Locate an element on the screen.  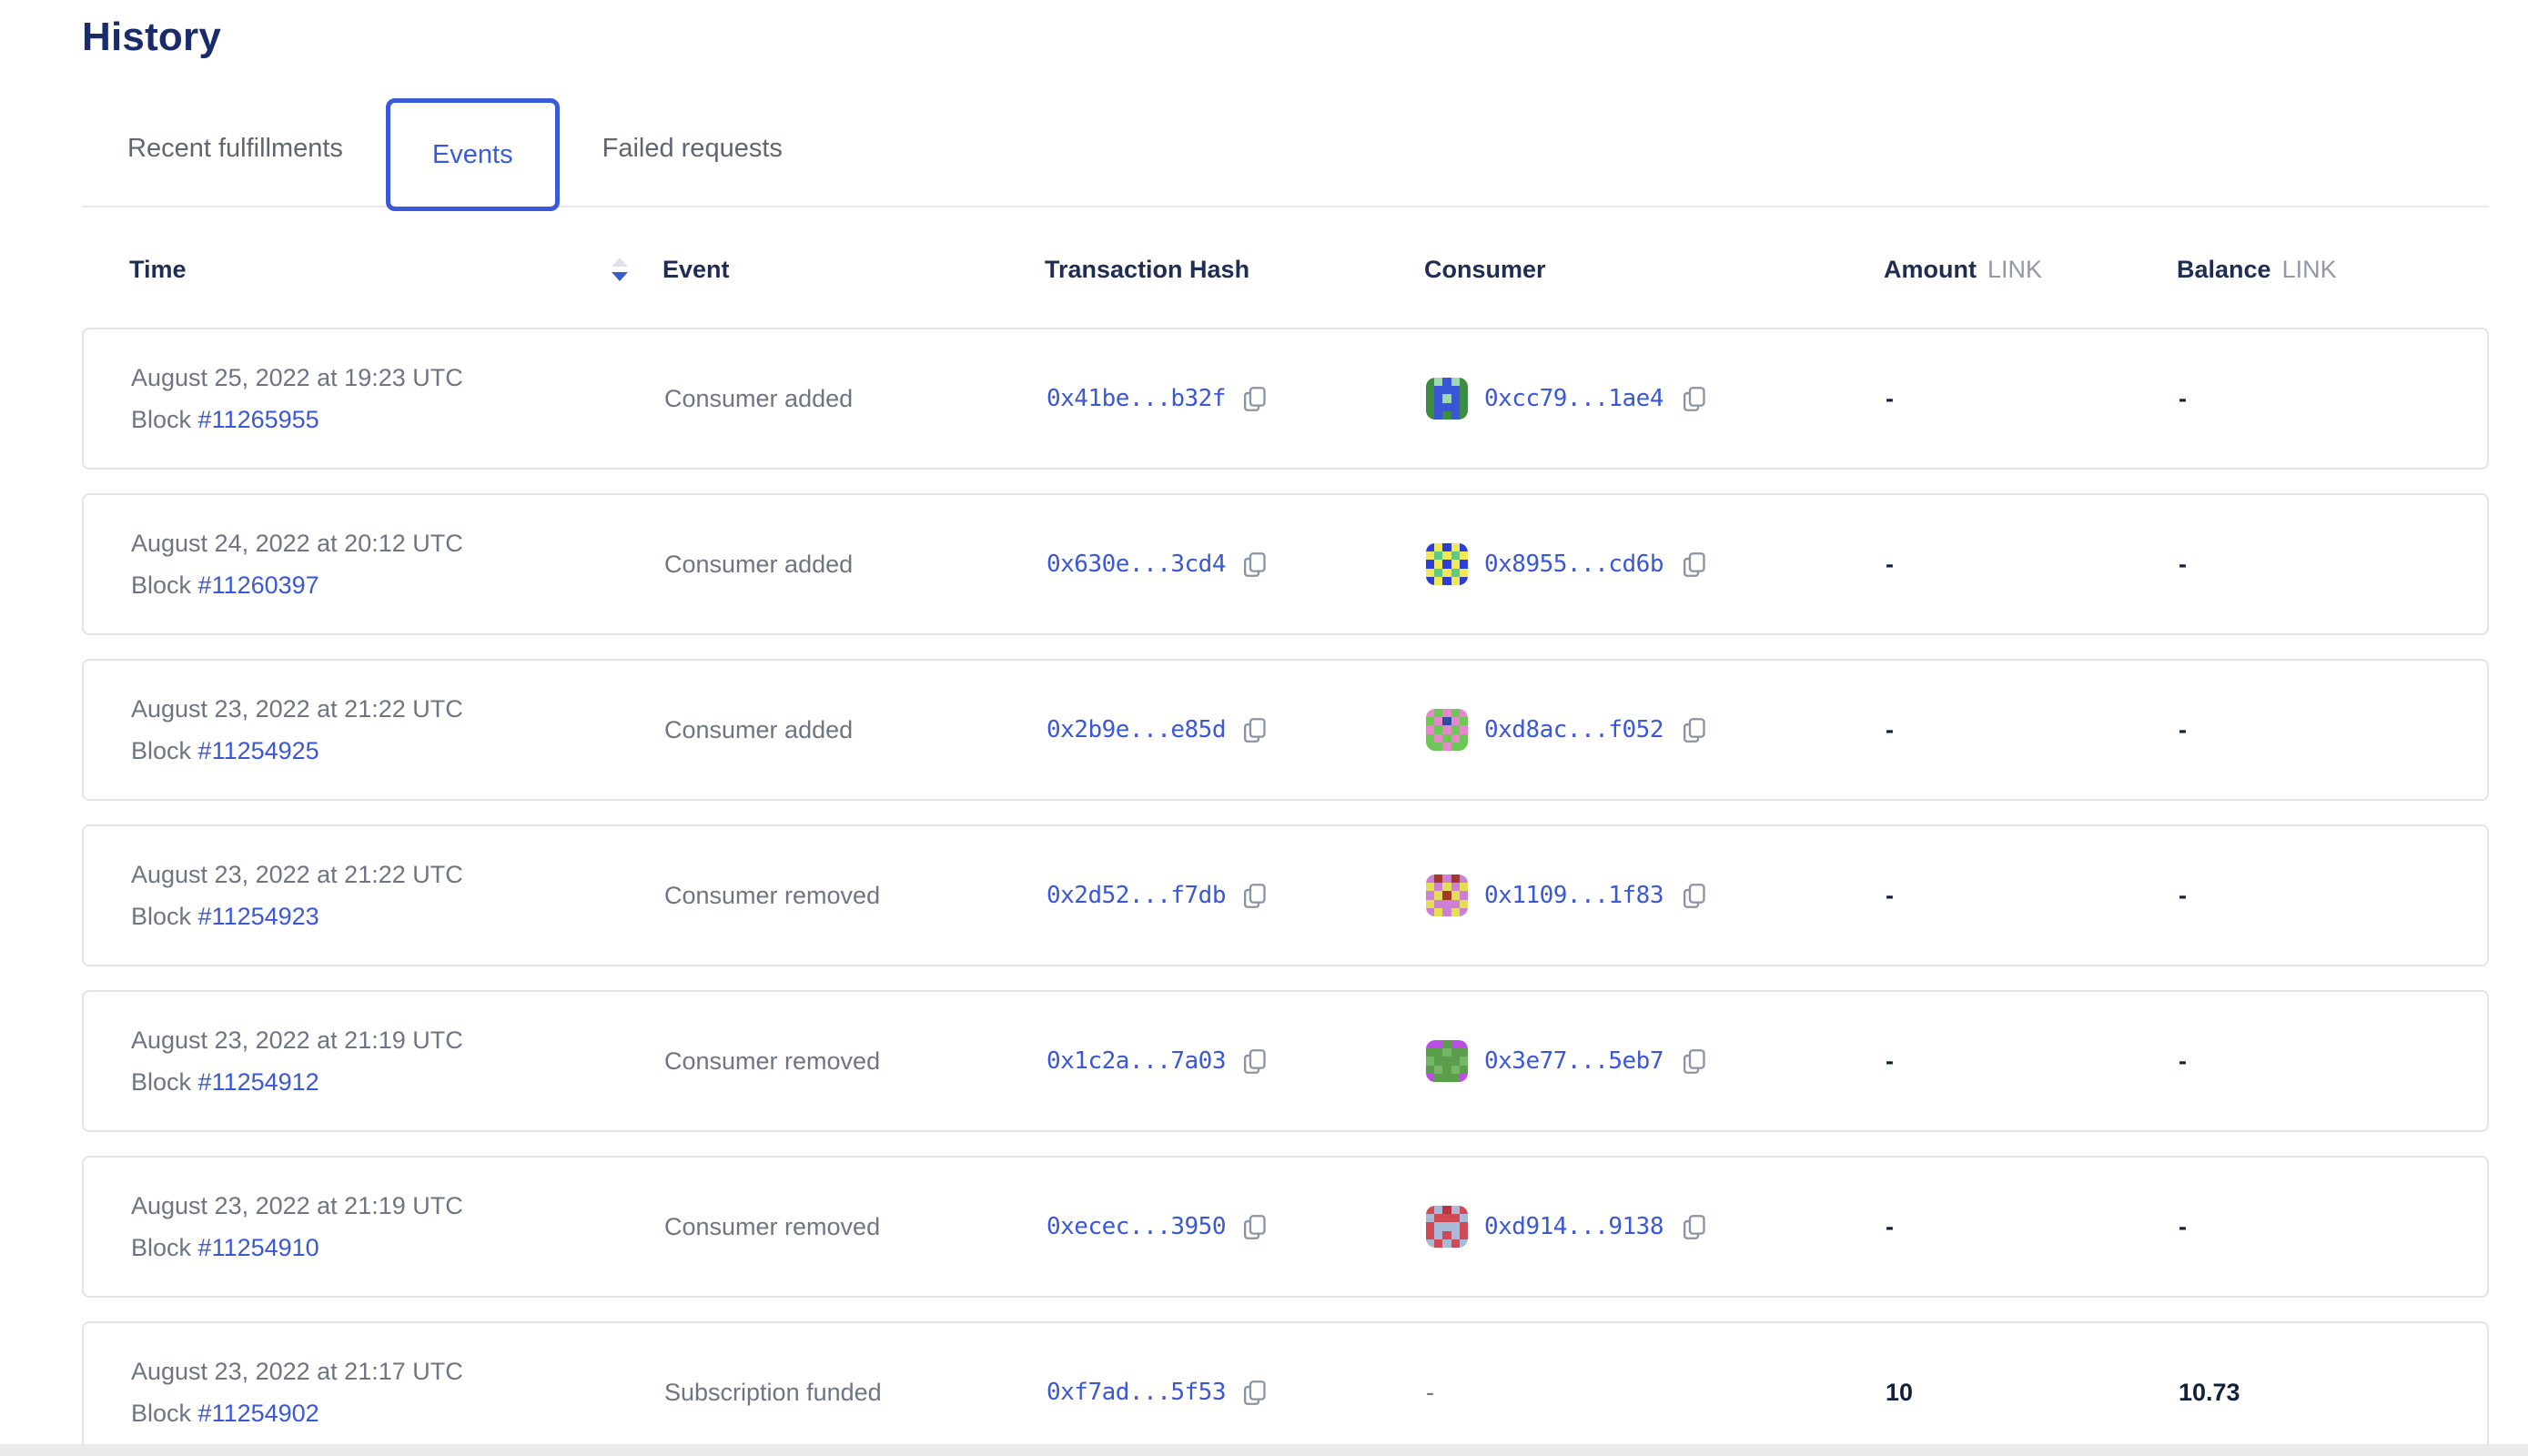
balance-unit-label: LINK is located at coordinates (2309, 269).